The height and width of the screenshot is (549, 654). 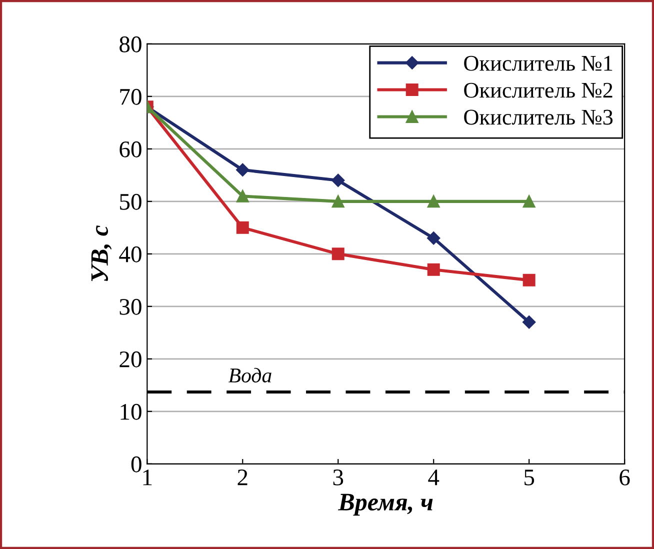 I want to click on x-tick-label: 5, so click(x=529, y=478).